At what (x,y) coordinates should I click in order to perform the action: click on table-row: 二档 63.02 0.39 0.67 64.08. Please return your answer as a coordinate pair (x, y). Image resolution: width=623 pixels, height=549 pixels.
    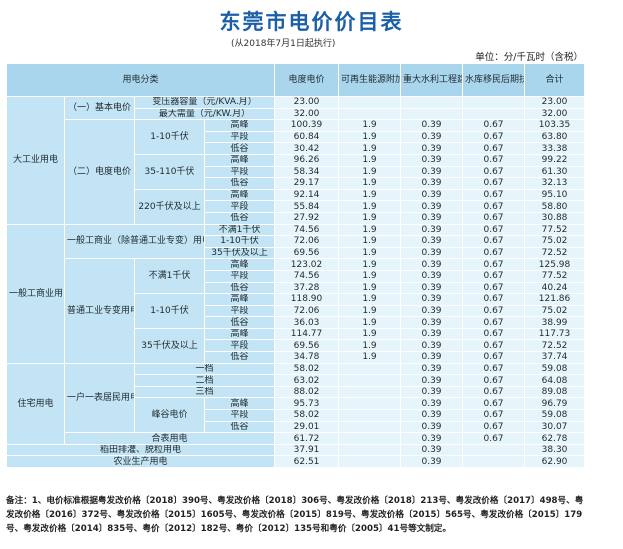
    Looking at the image, I should click on (296, 380).